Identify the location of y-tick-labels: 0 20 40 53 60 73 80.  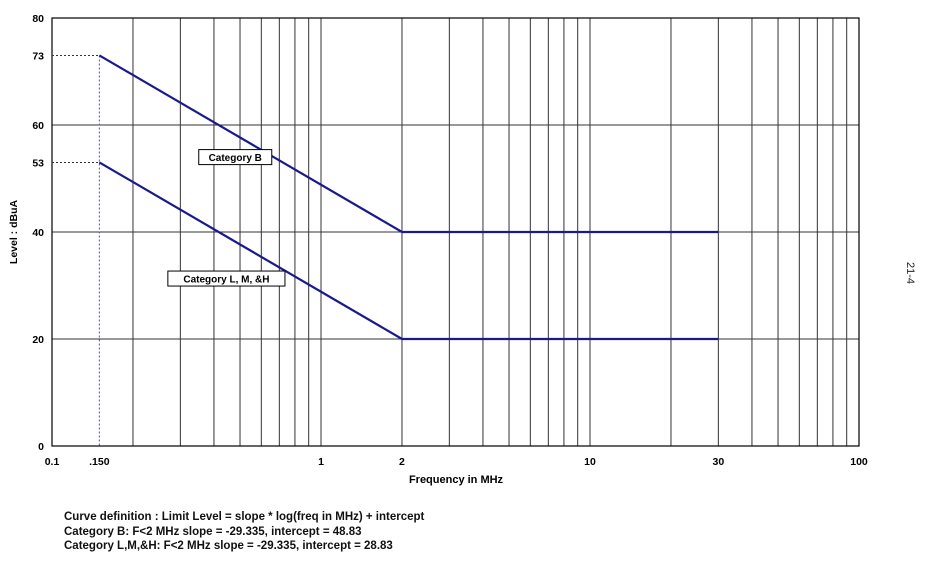
(38, 233).